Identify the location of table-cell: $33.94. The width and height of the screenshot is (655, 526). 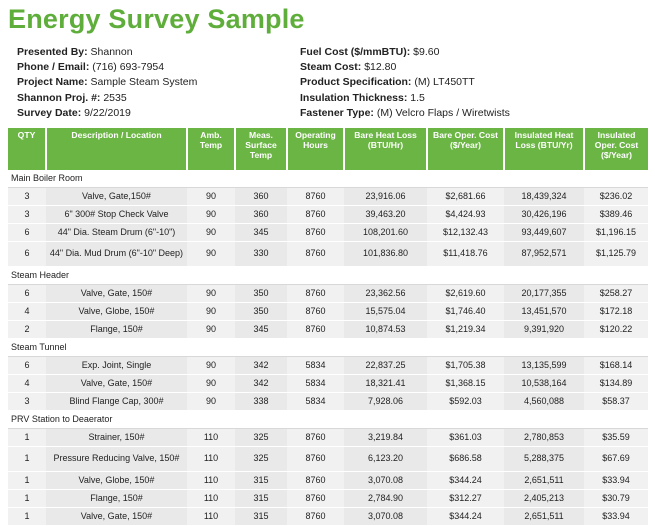
(616, 480).